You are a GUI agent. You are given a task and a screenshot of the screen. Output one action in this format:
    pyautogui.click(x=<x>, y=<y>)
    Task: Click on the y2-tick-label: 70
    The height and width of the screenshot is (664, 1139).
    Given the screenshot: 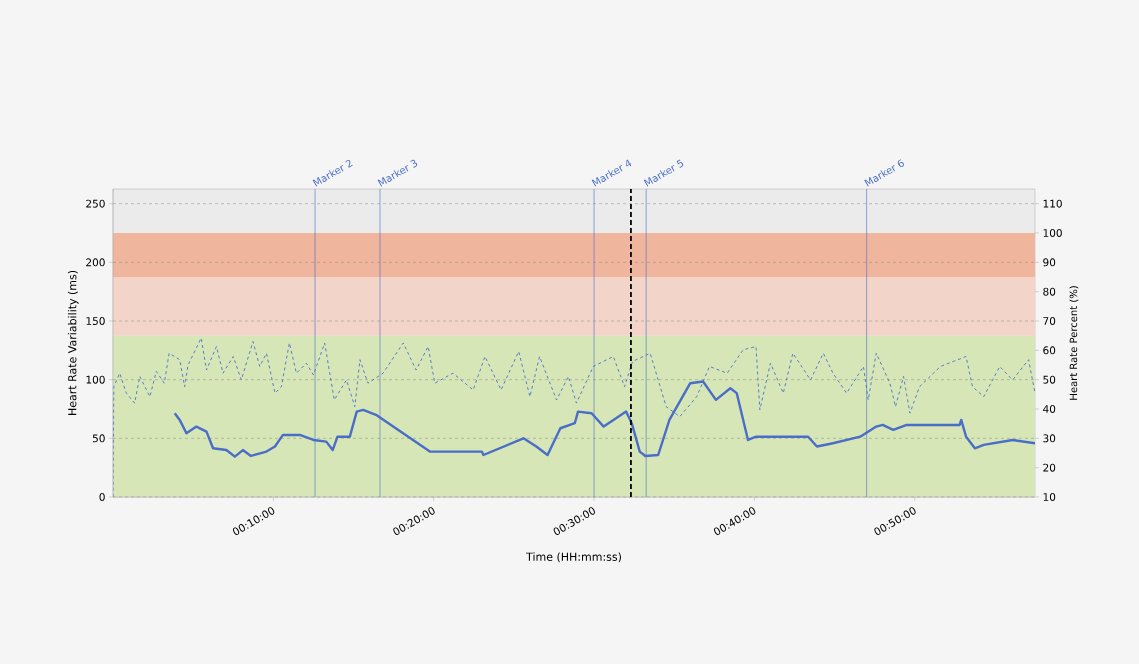 What is the action you would take?
    pyautogui.click(x=1049, y=321)
    